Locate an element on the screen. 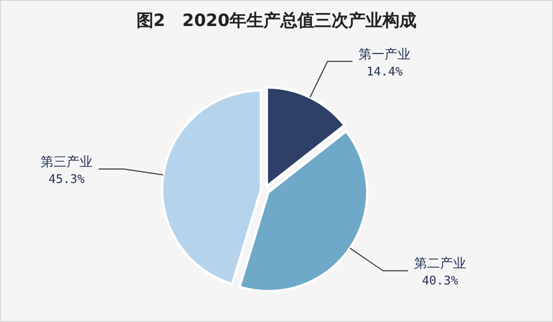  data-label: 14.4% is located at coordinates (385, 71).